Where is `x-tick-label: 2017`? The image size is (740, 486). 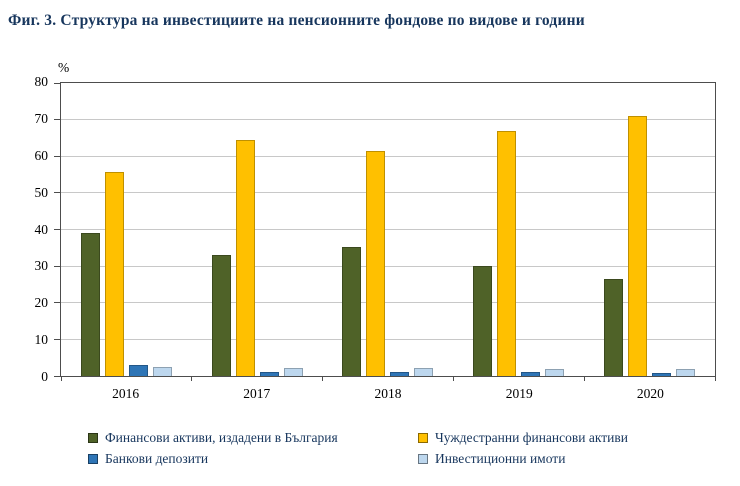
x-tick-label: 2017 is located at coordinates (257, 393).